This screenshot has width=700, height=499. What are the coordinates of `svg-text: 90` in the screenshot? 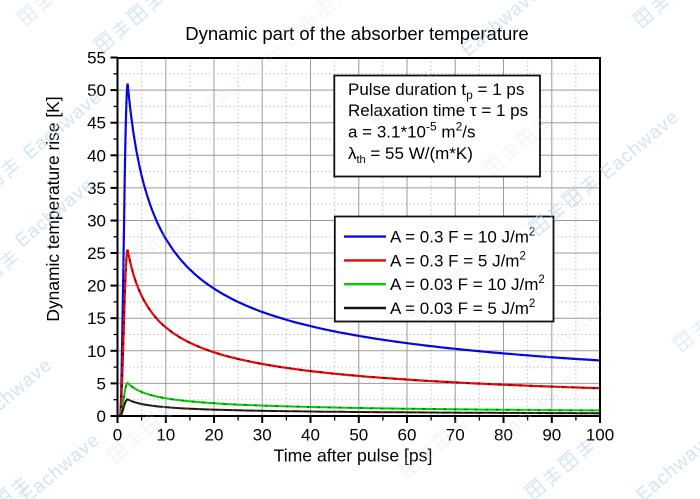 It's located at (551, 435).